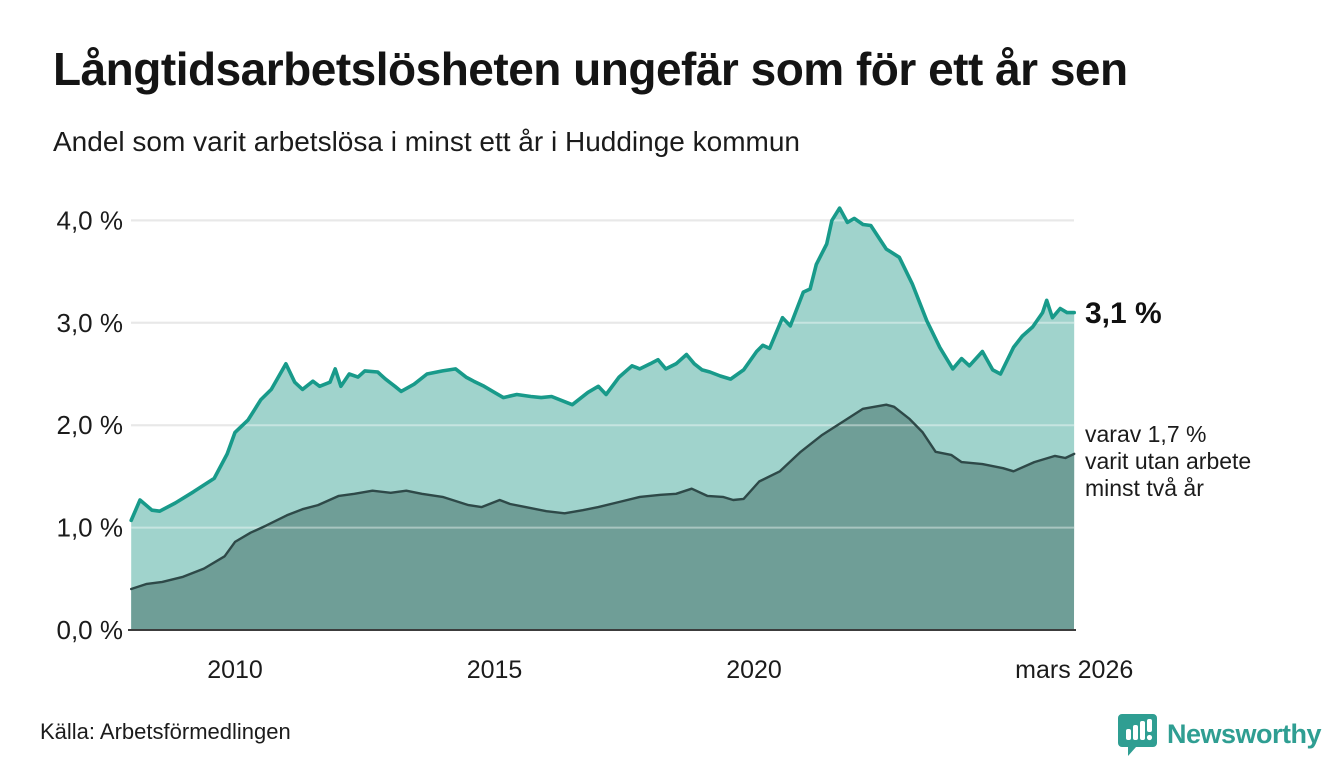 This screenshot has height=780, width=1340. Describe the element at coordinates (90, 630) in the screenshot. I see `y-tick-label: 0,0 %` at that location.